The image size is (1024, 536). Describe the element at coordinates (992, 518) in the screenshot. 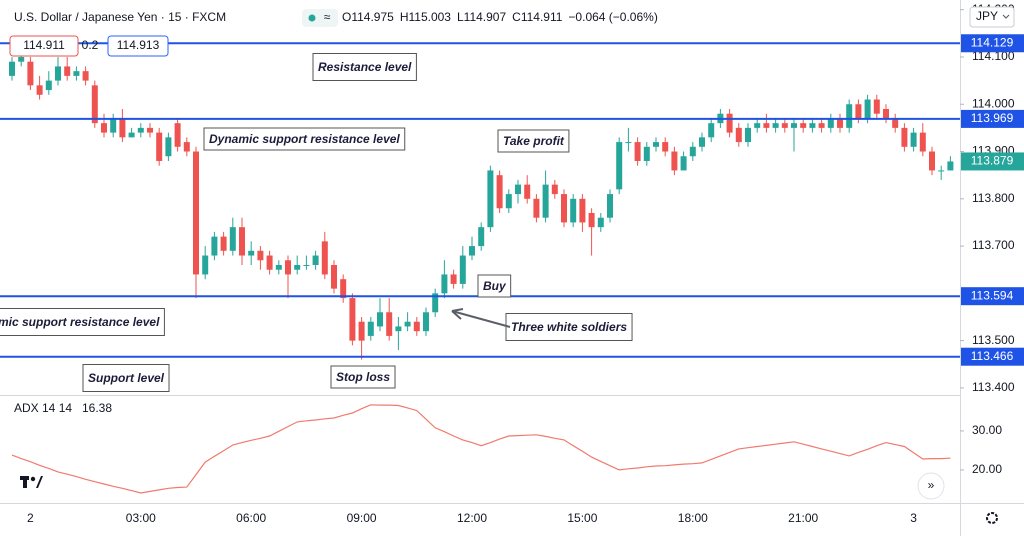

I see `settings-button` at that location.